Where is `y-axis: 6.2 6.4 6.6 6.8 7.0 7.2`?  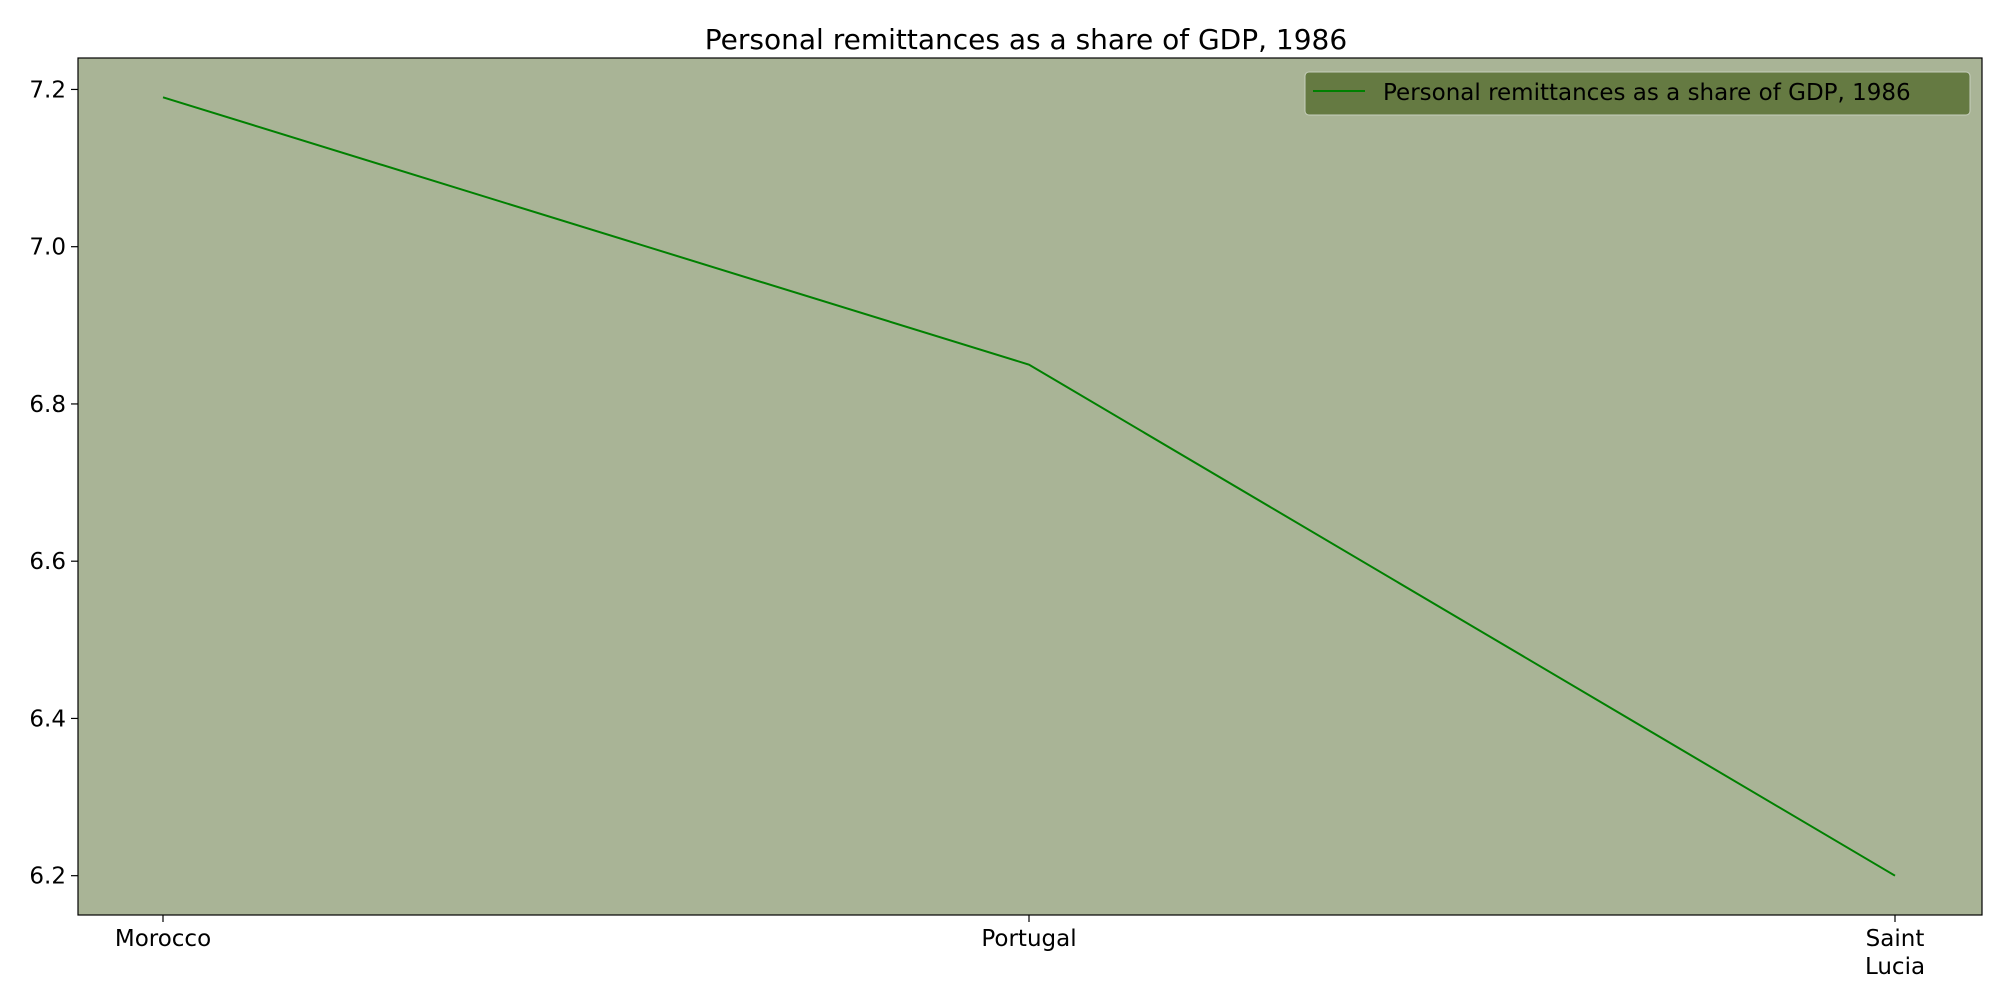
y-axis: 6.2 6.4 6.6 6.8 7.0 7.2 is located at coordinates (53, 483).